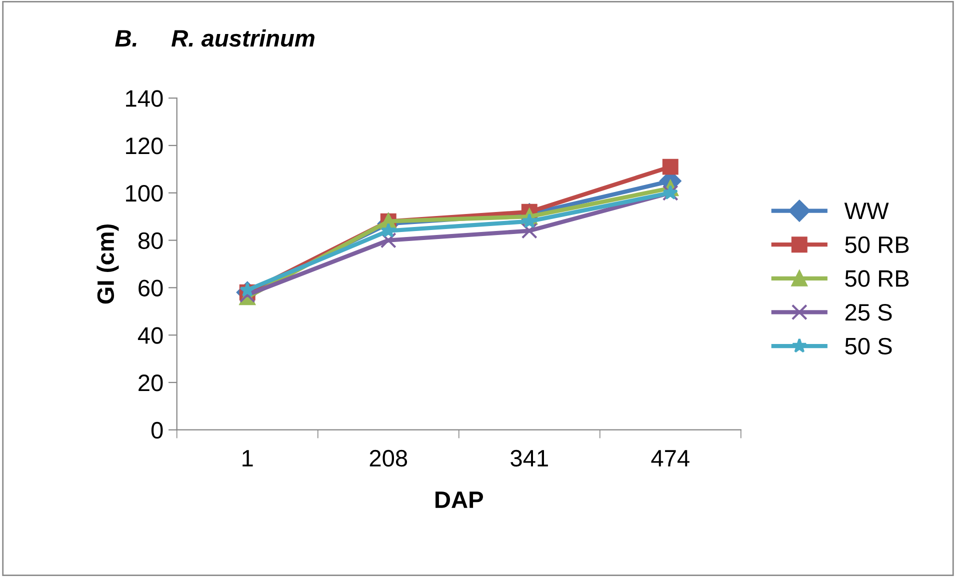 This screenshot has width=956, height=577. Describe the element at coordinates (868, 312) in the screenshot. I see `legend-label: 25 S` at that location.